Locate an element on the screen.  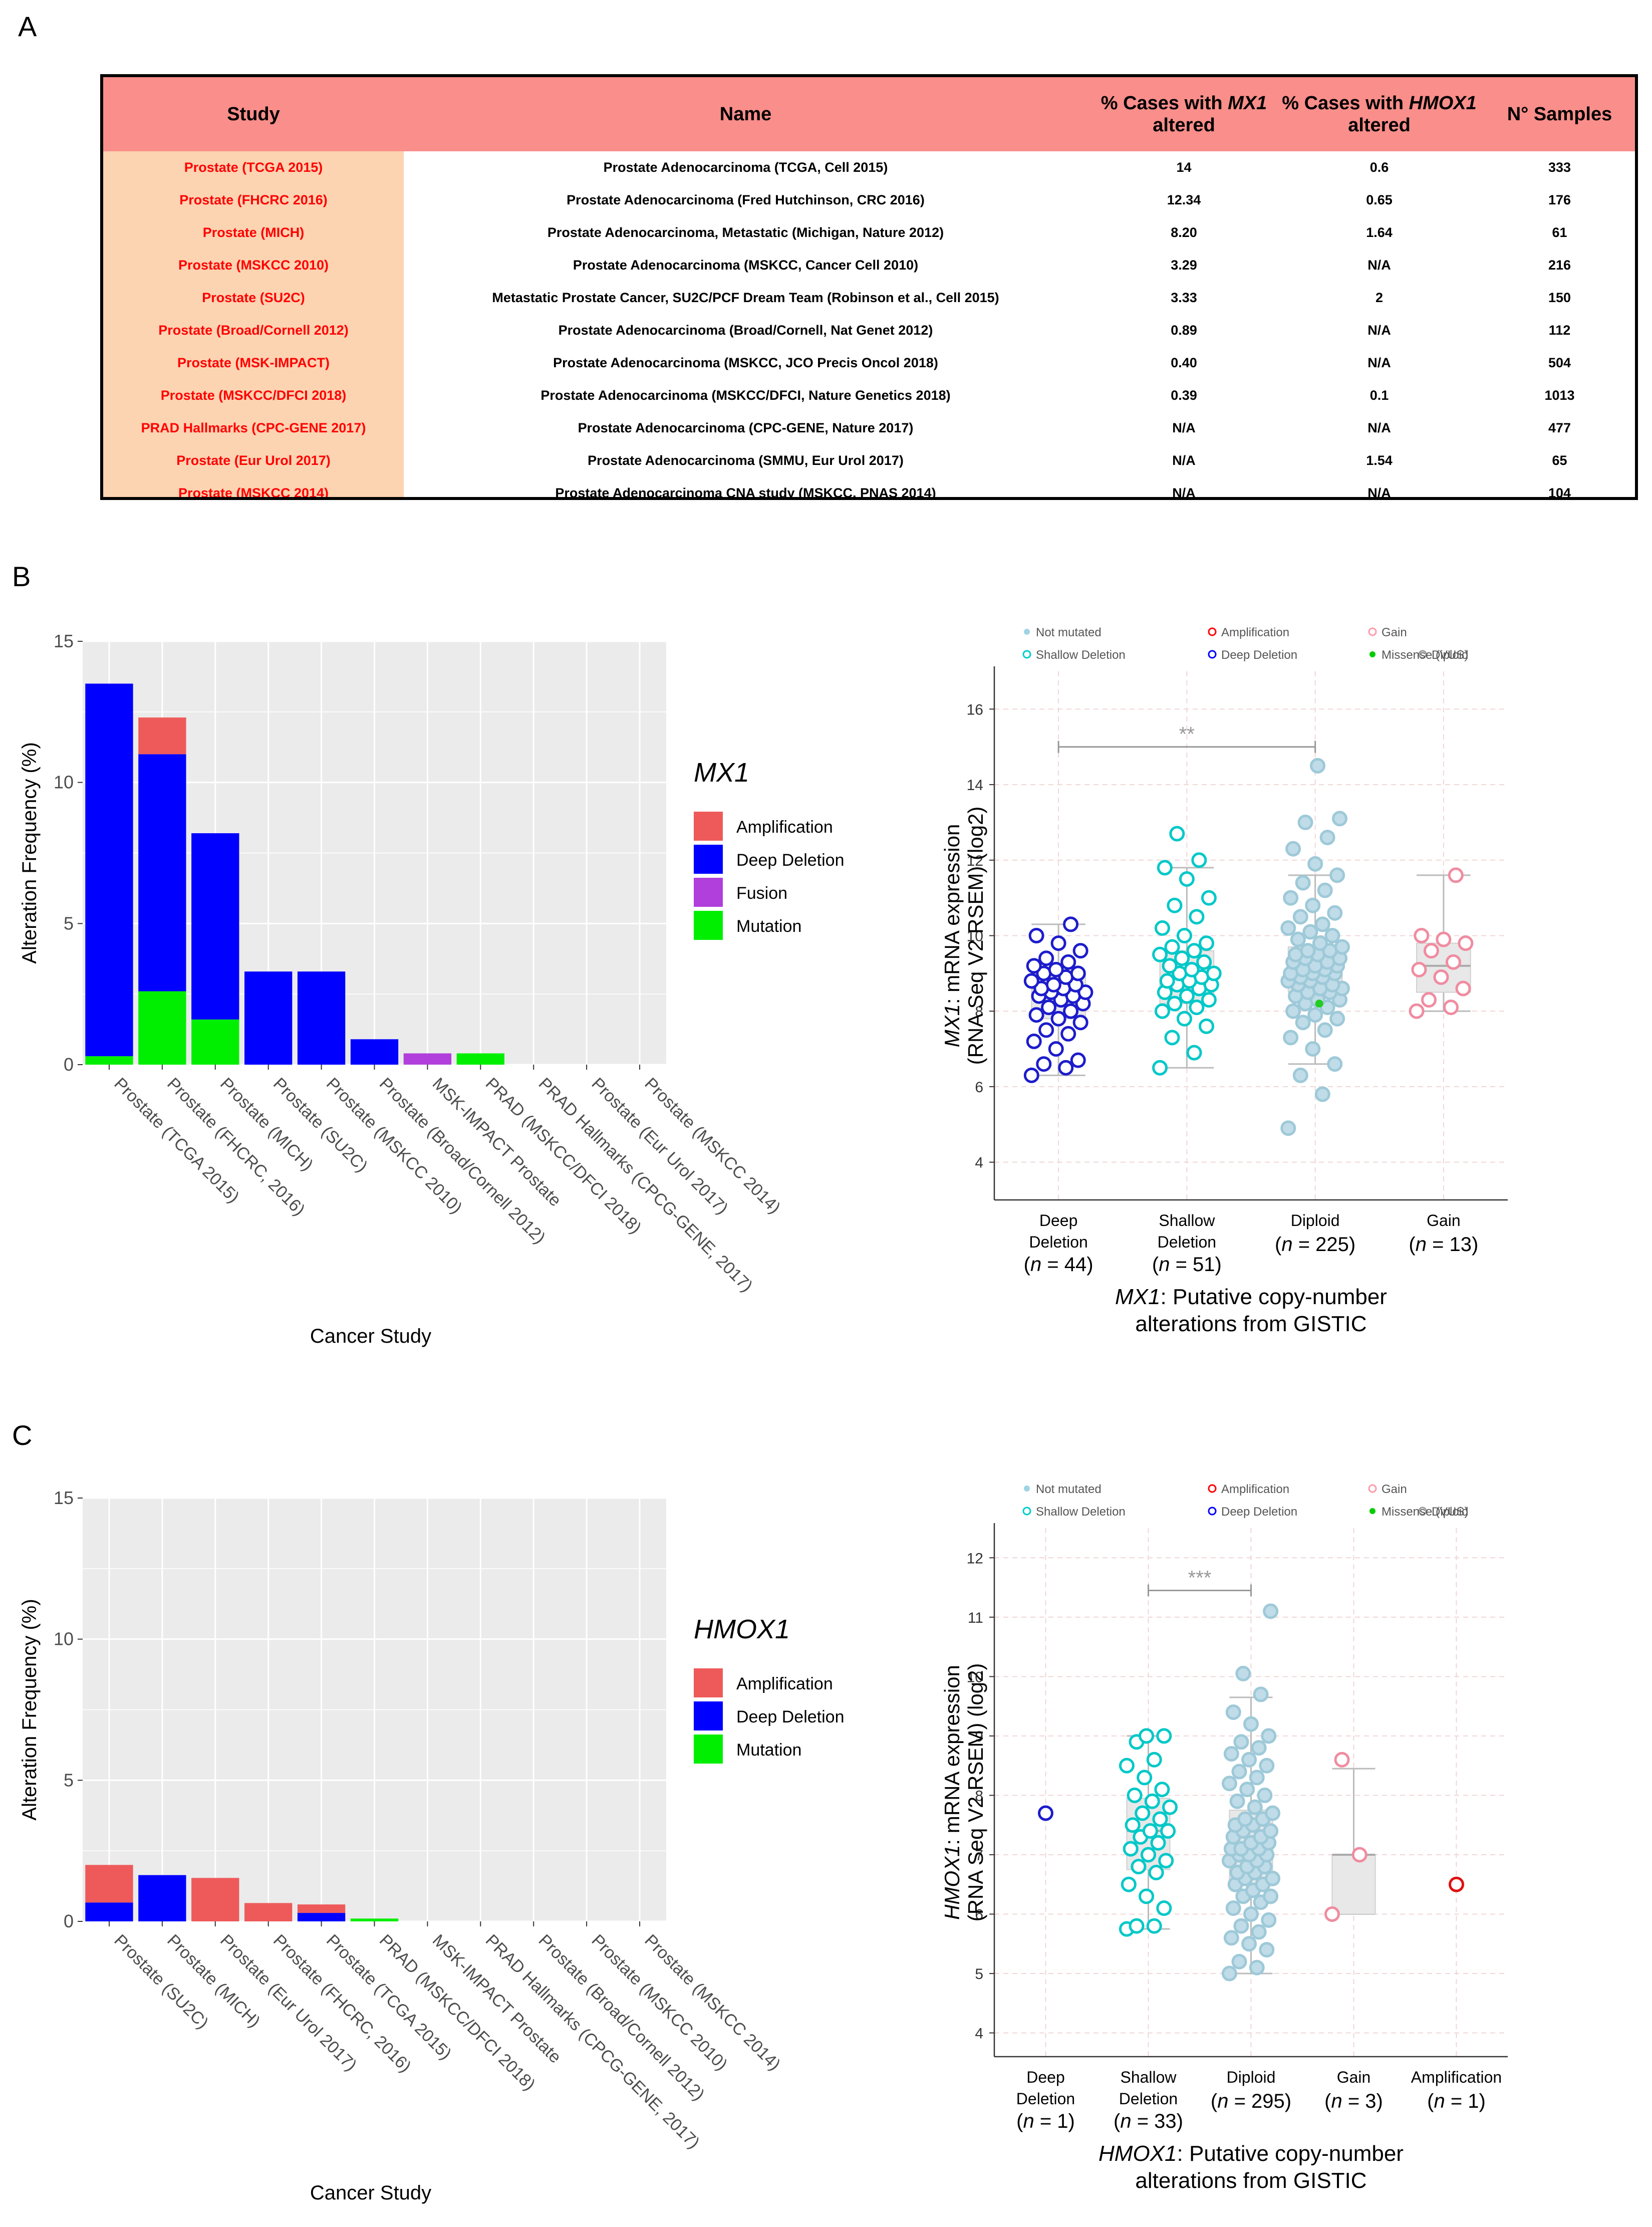
y-axis-title-line2: (RNA Seq V2 RSEM) (log2) is located at coordinates (975, 1792).